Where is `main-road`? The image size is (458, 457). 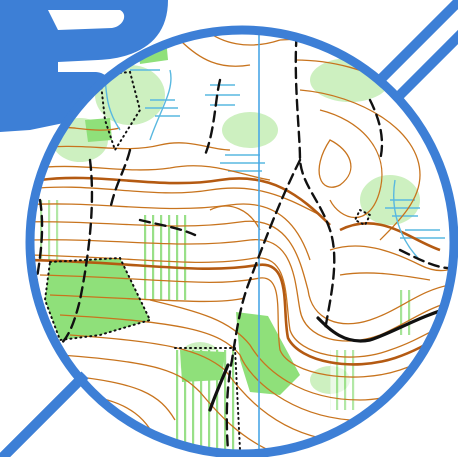
main-road is located at coordinates (331, 357).